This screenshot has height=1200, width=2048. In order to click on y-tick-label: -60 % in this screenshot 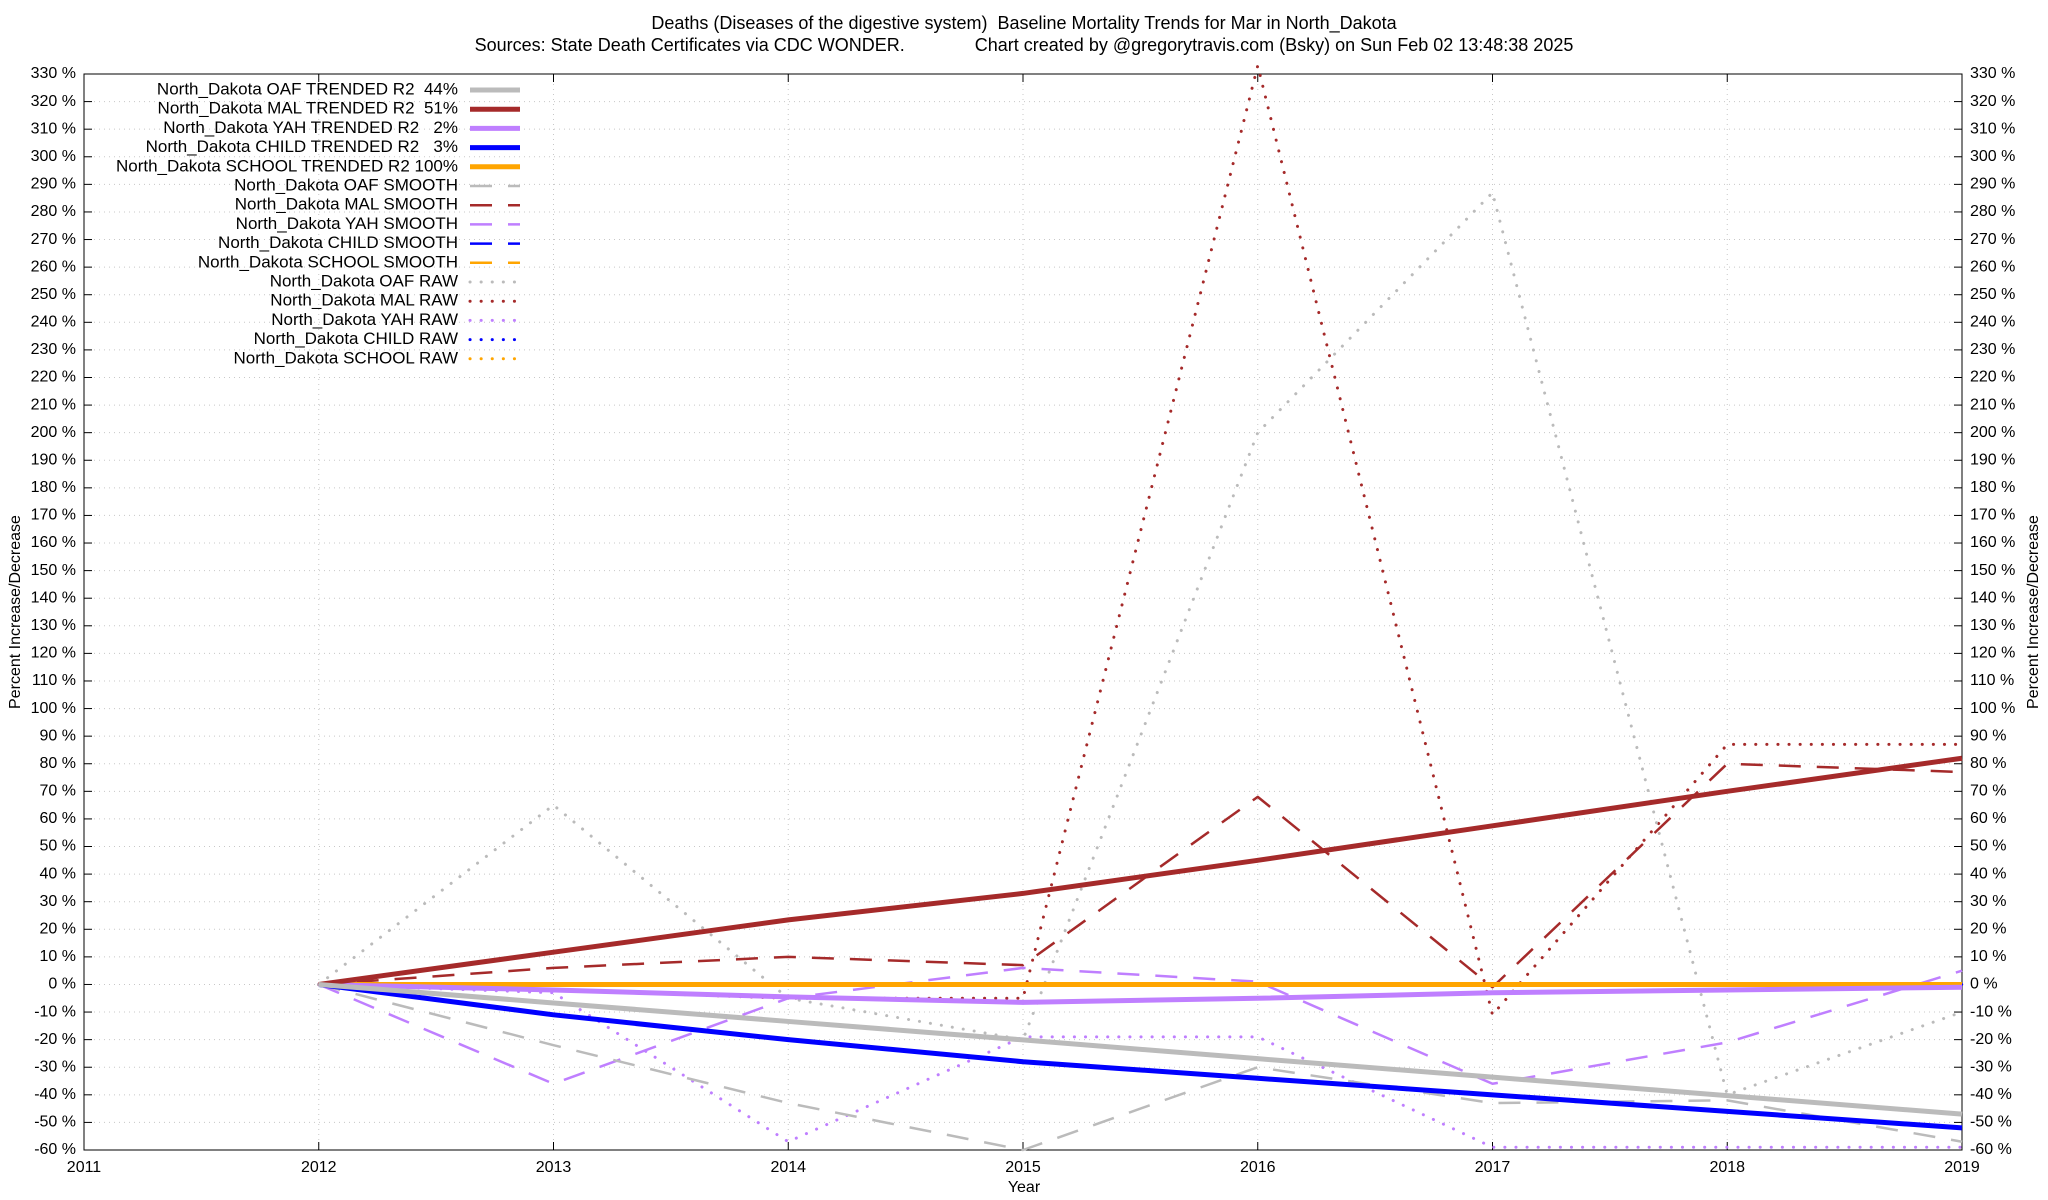, I will do `click(55, 1149)`.